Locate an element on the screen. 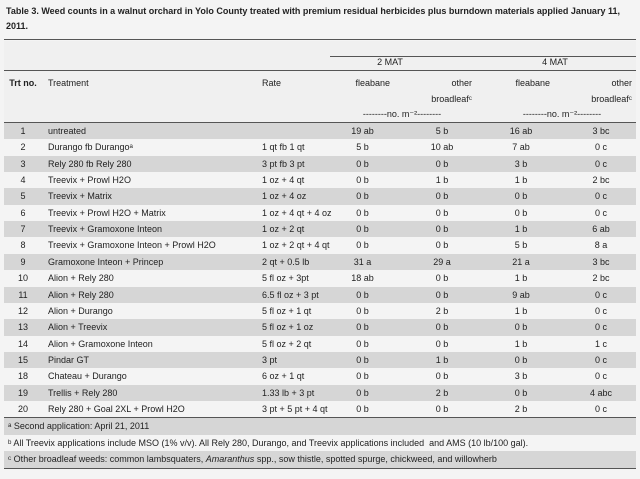 The height and width of the screenshot is (479, 640). table-cell: 5 fl oz + 2 qt is located at coordinates (287, 343).